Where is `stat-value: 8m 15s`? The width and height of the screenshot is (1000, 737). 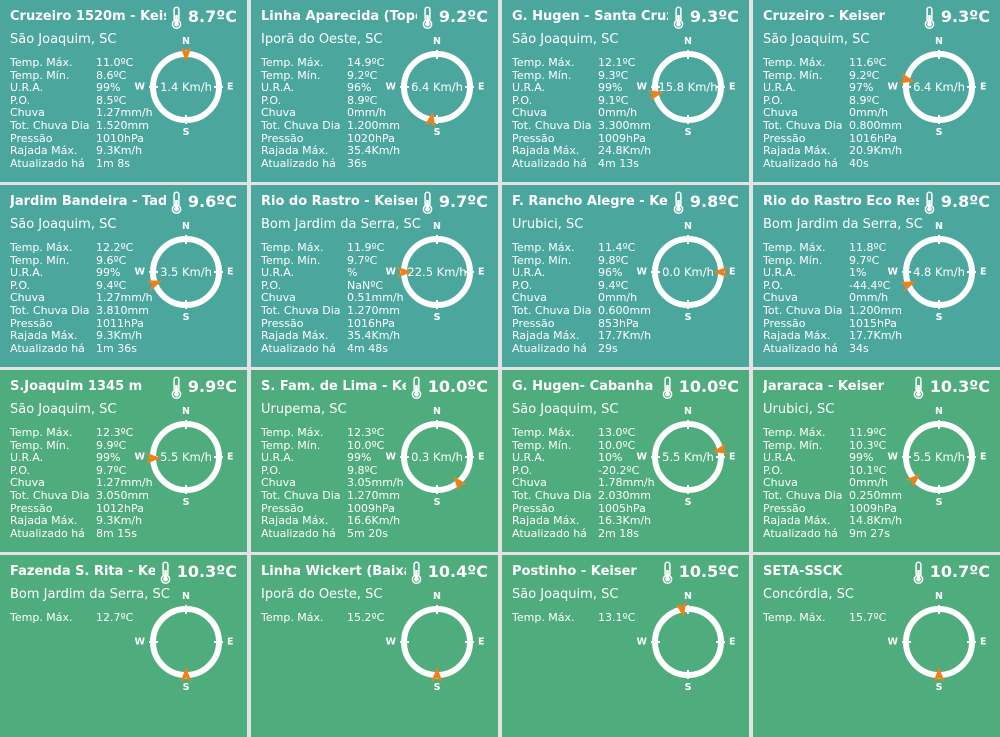 stat-value: 8m 15s is located at coordinates (116, 533).